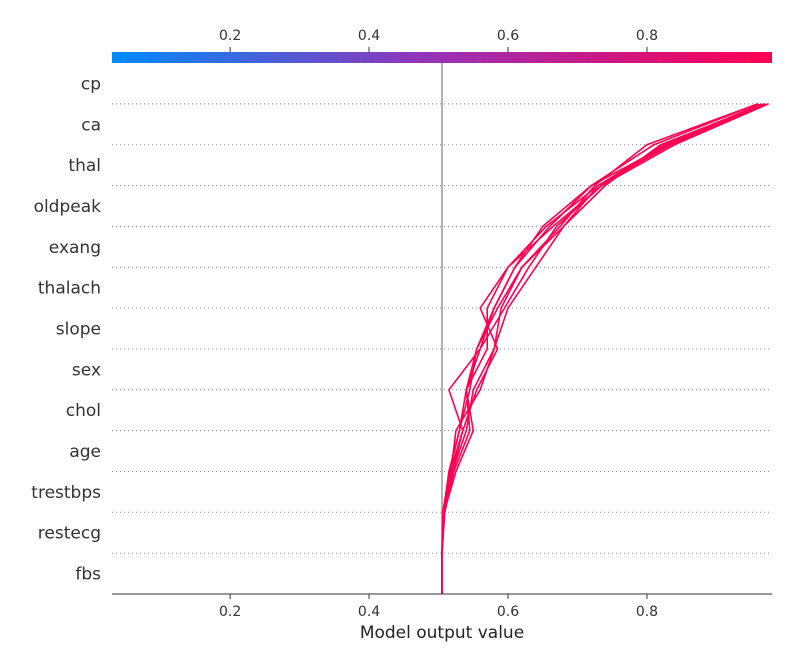 This screenshot has width=800, height=670. Describe the element at coordinates (647, 612) in the screenshot. I see `bottom-tick-label: 0.8` at that location.